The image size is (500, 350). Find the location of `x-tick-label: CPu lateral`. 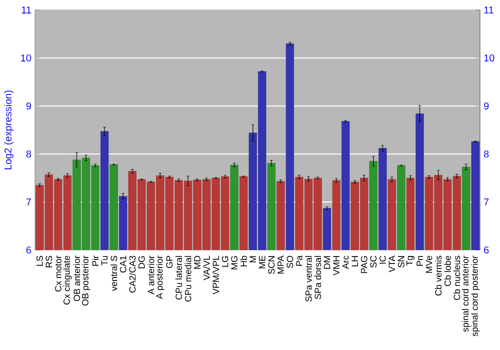

x-tick-label: CPu lateral is located at coordinates (178, 278).